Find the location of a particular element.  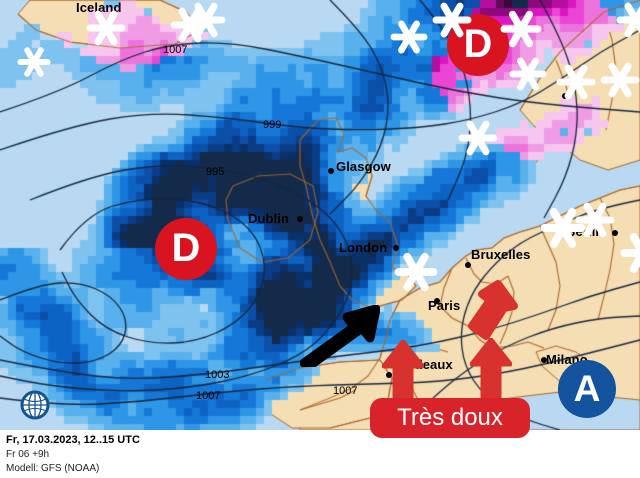

city-dot-paris is located at coordinates (437, 301).